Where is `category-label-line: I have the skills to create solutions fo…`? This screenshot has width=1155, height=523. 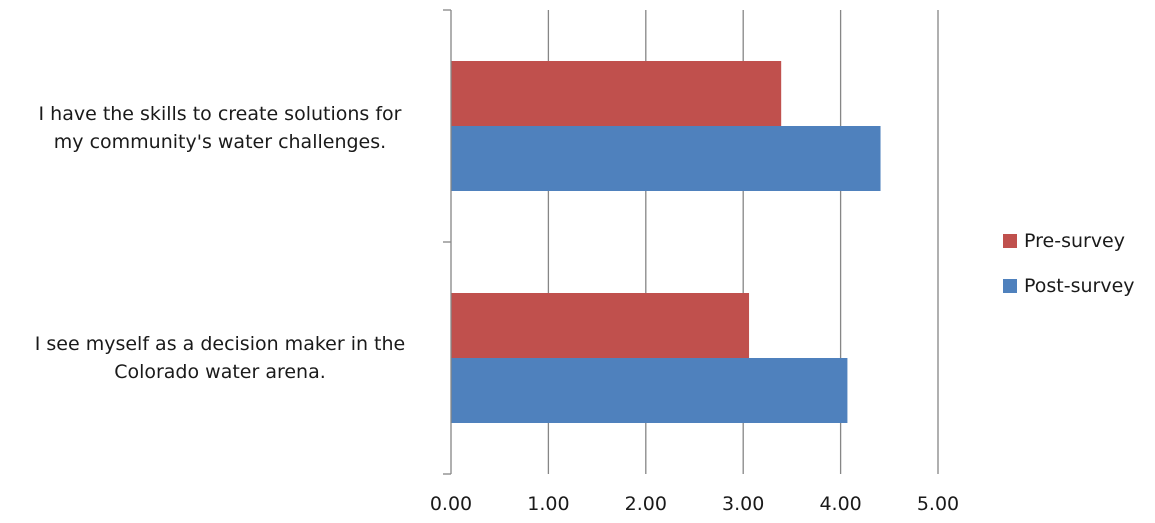
category-label-line: I have the skills to create solutions fo… is located at coordinates (220, 114).